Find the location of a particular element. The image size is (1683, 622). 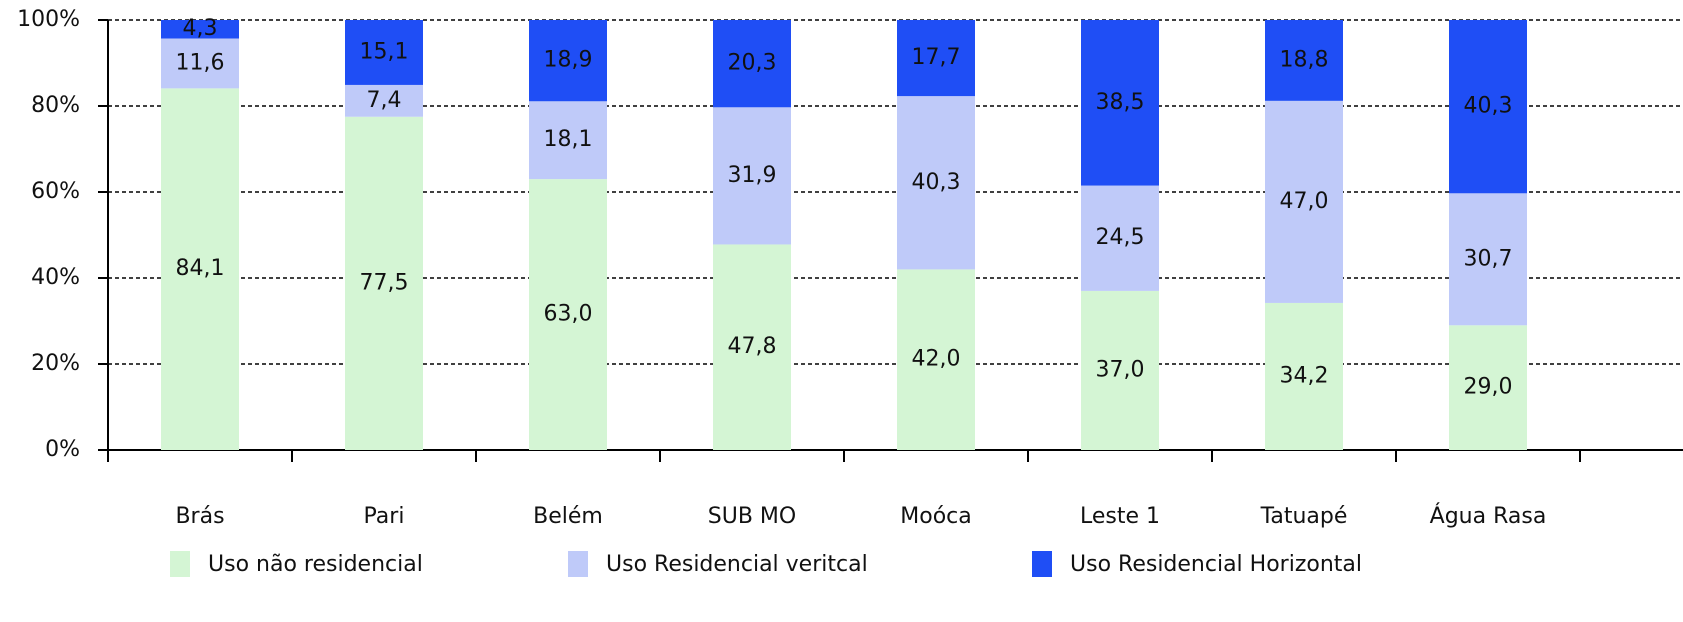

data-label: 18,1 is located at coordinates (568, 139).